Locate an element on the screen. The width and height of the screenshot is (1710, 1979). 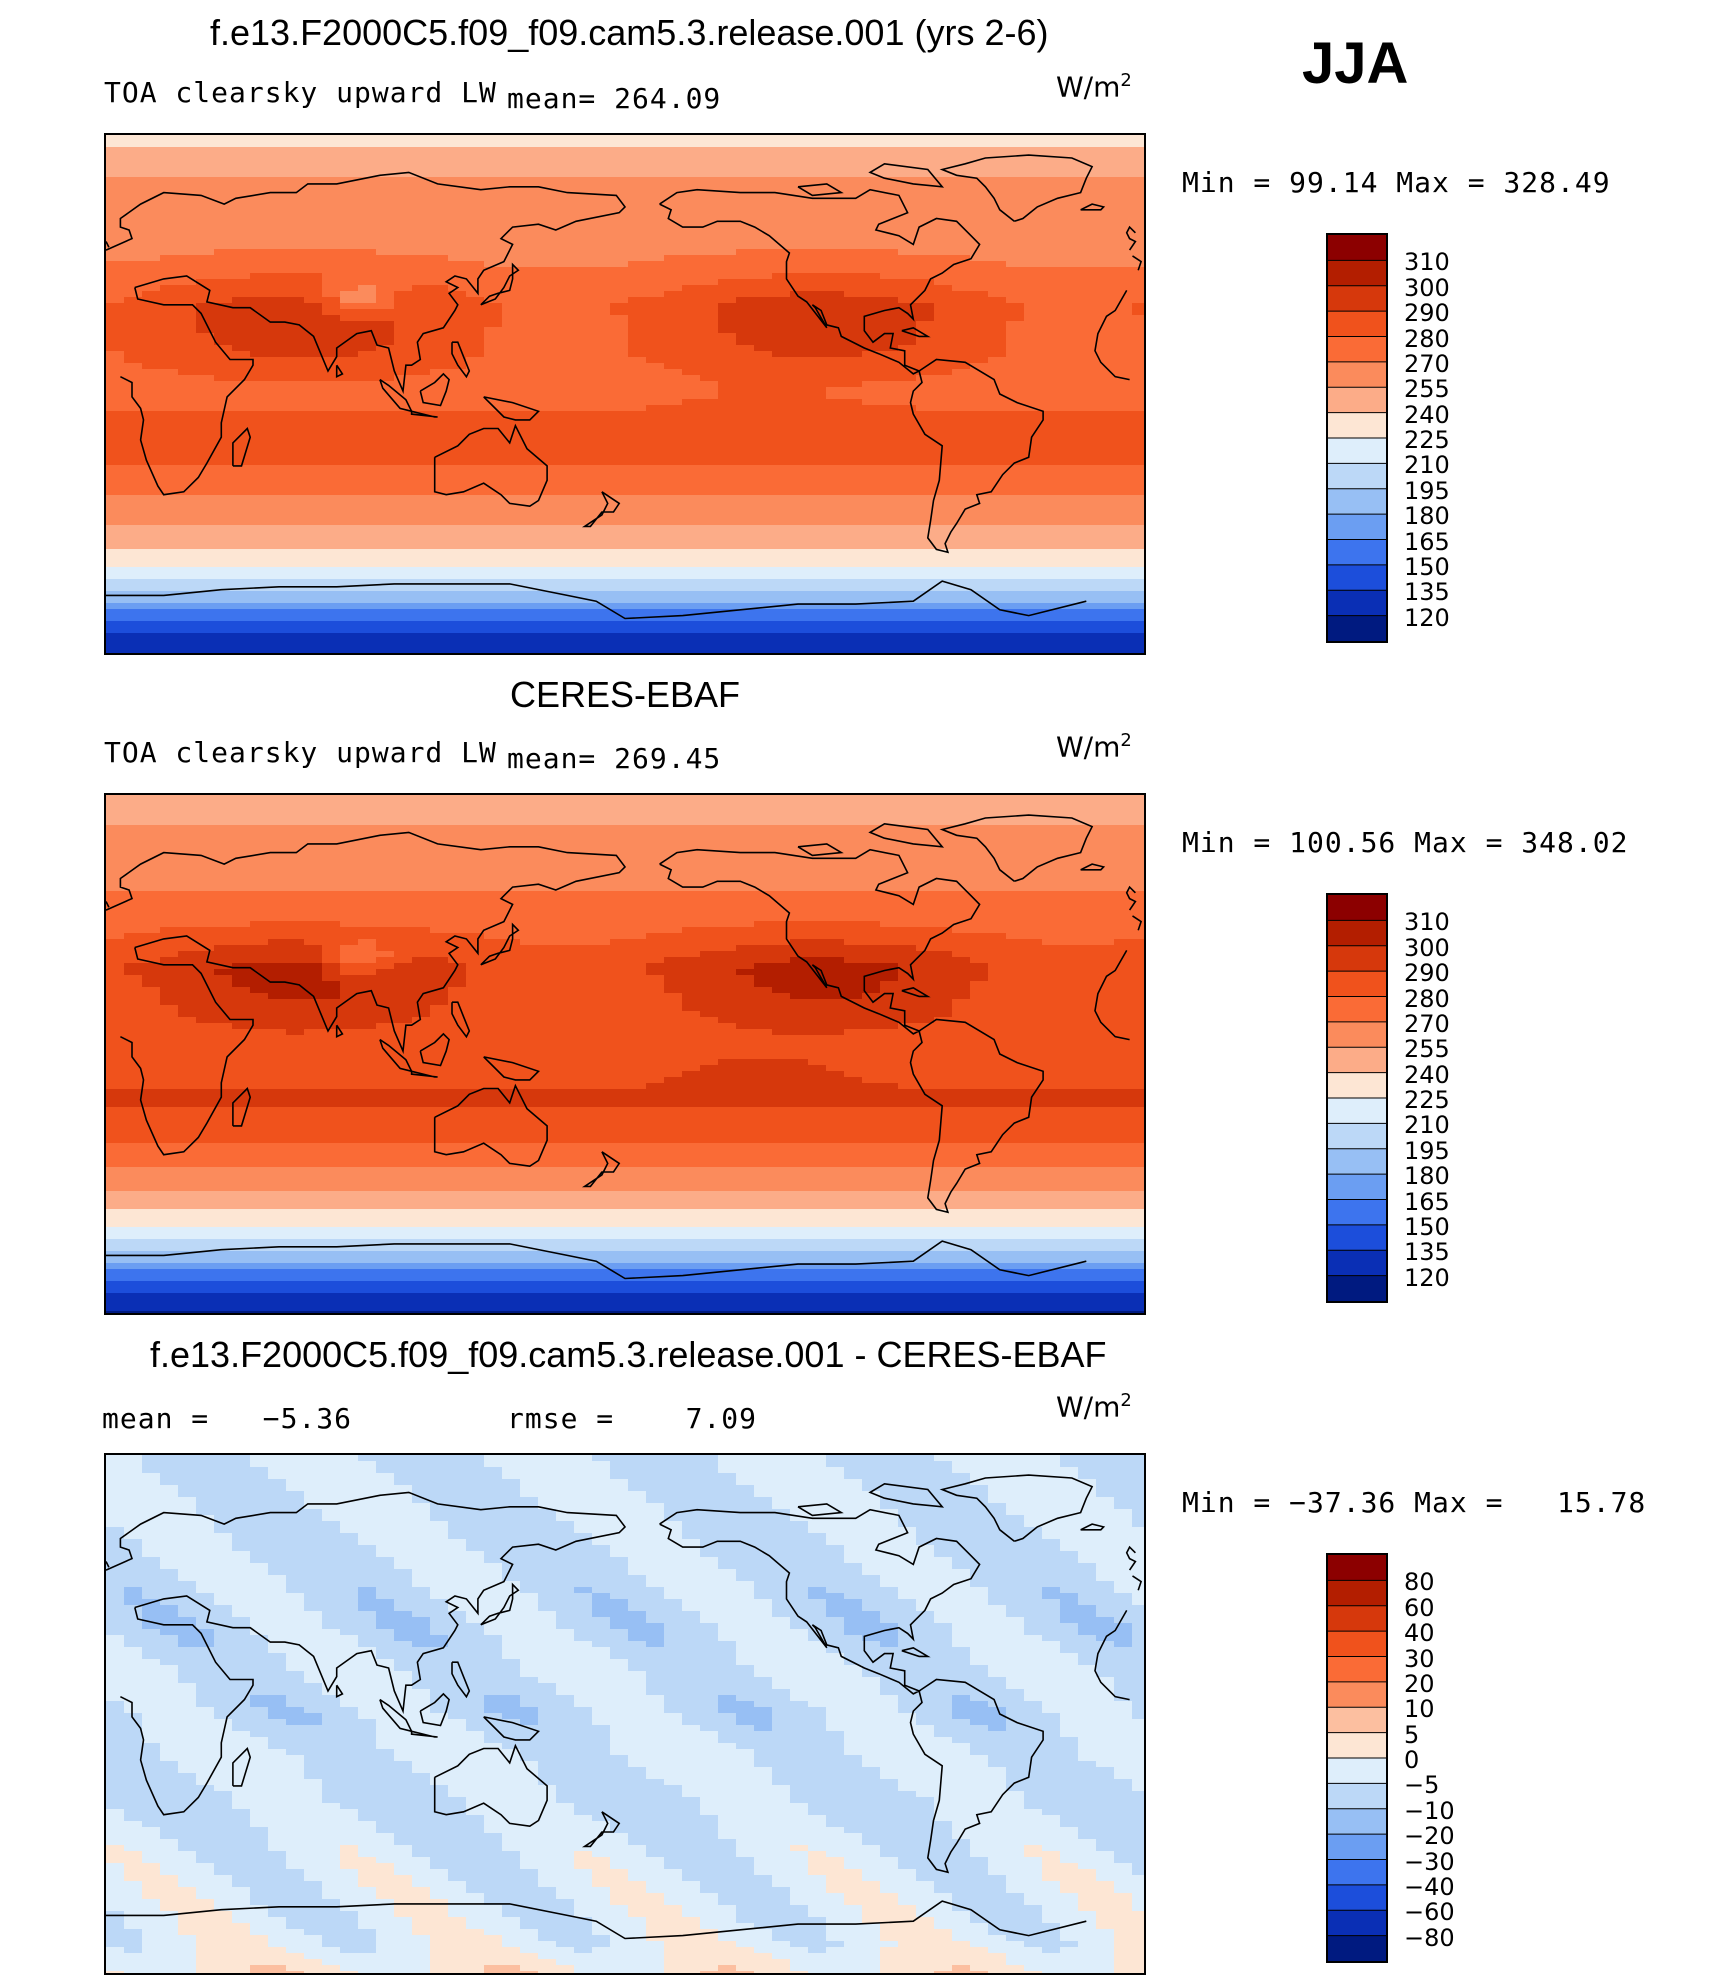
colorbar-tick-label: 120 is located at coordinates (1427, 617).